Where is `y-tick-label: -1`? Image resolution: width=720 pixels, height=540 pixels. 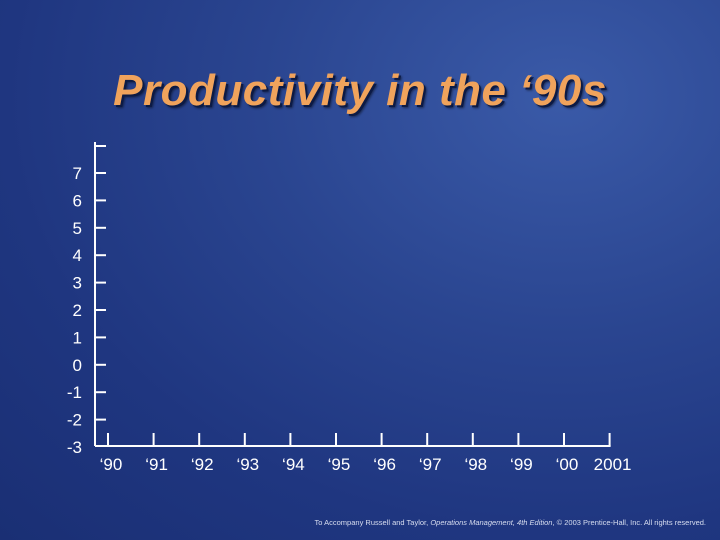
y-tick-label: -1 is located at coordinates (74, 392).